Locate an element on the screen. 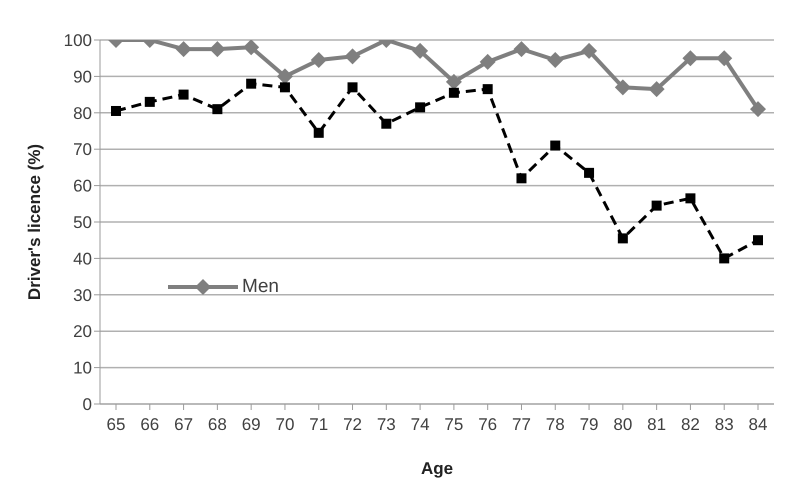  y-tick-label: 30 is located at coordinates (82, 295).